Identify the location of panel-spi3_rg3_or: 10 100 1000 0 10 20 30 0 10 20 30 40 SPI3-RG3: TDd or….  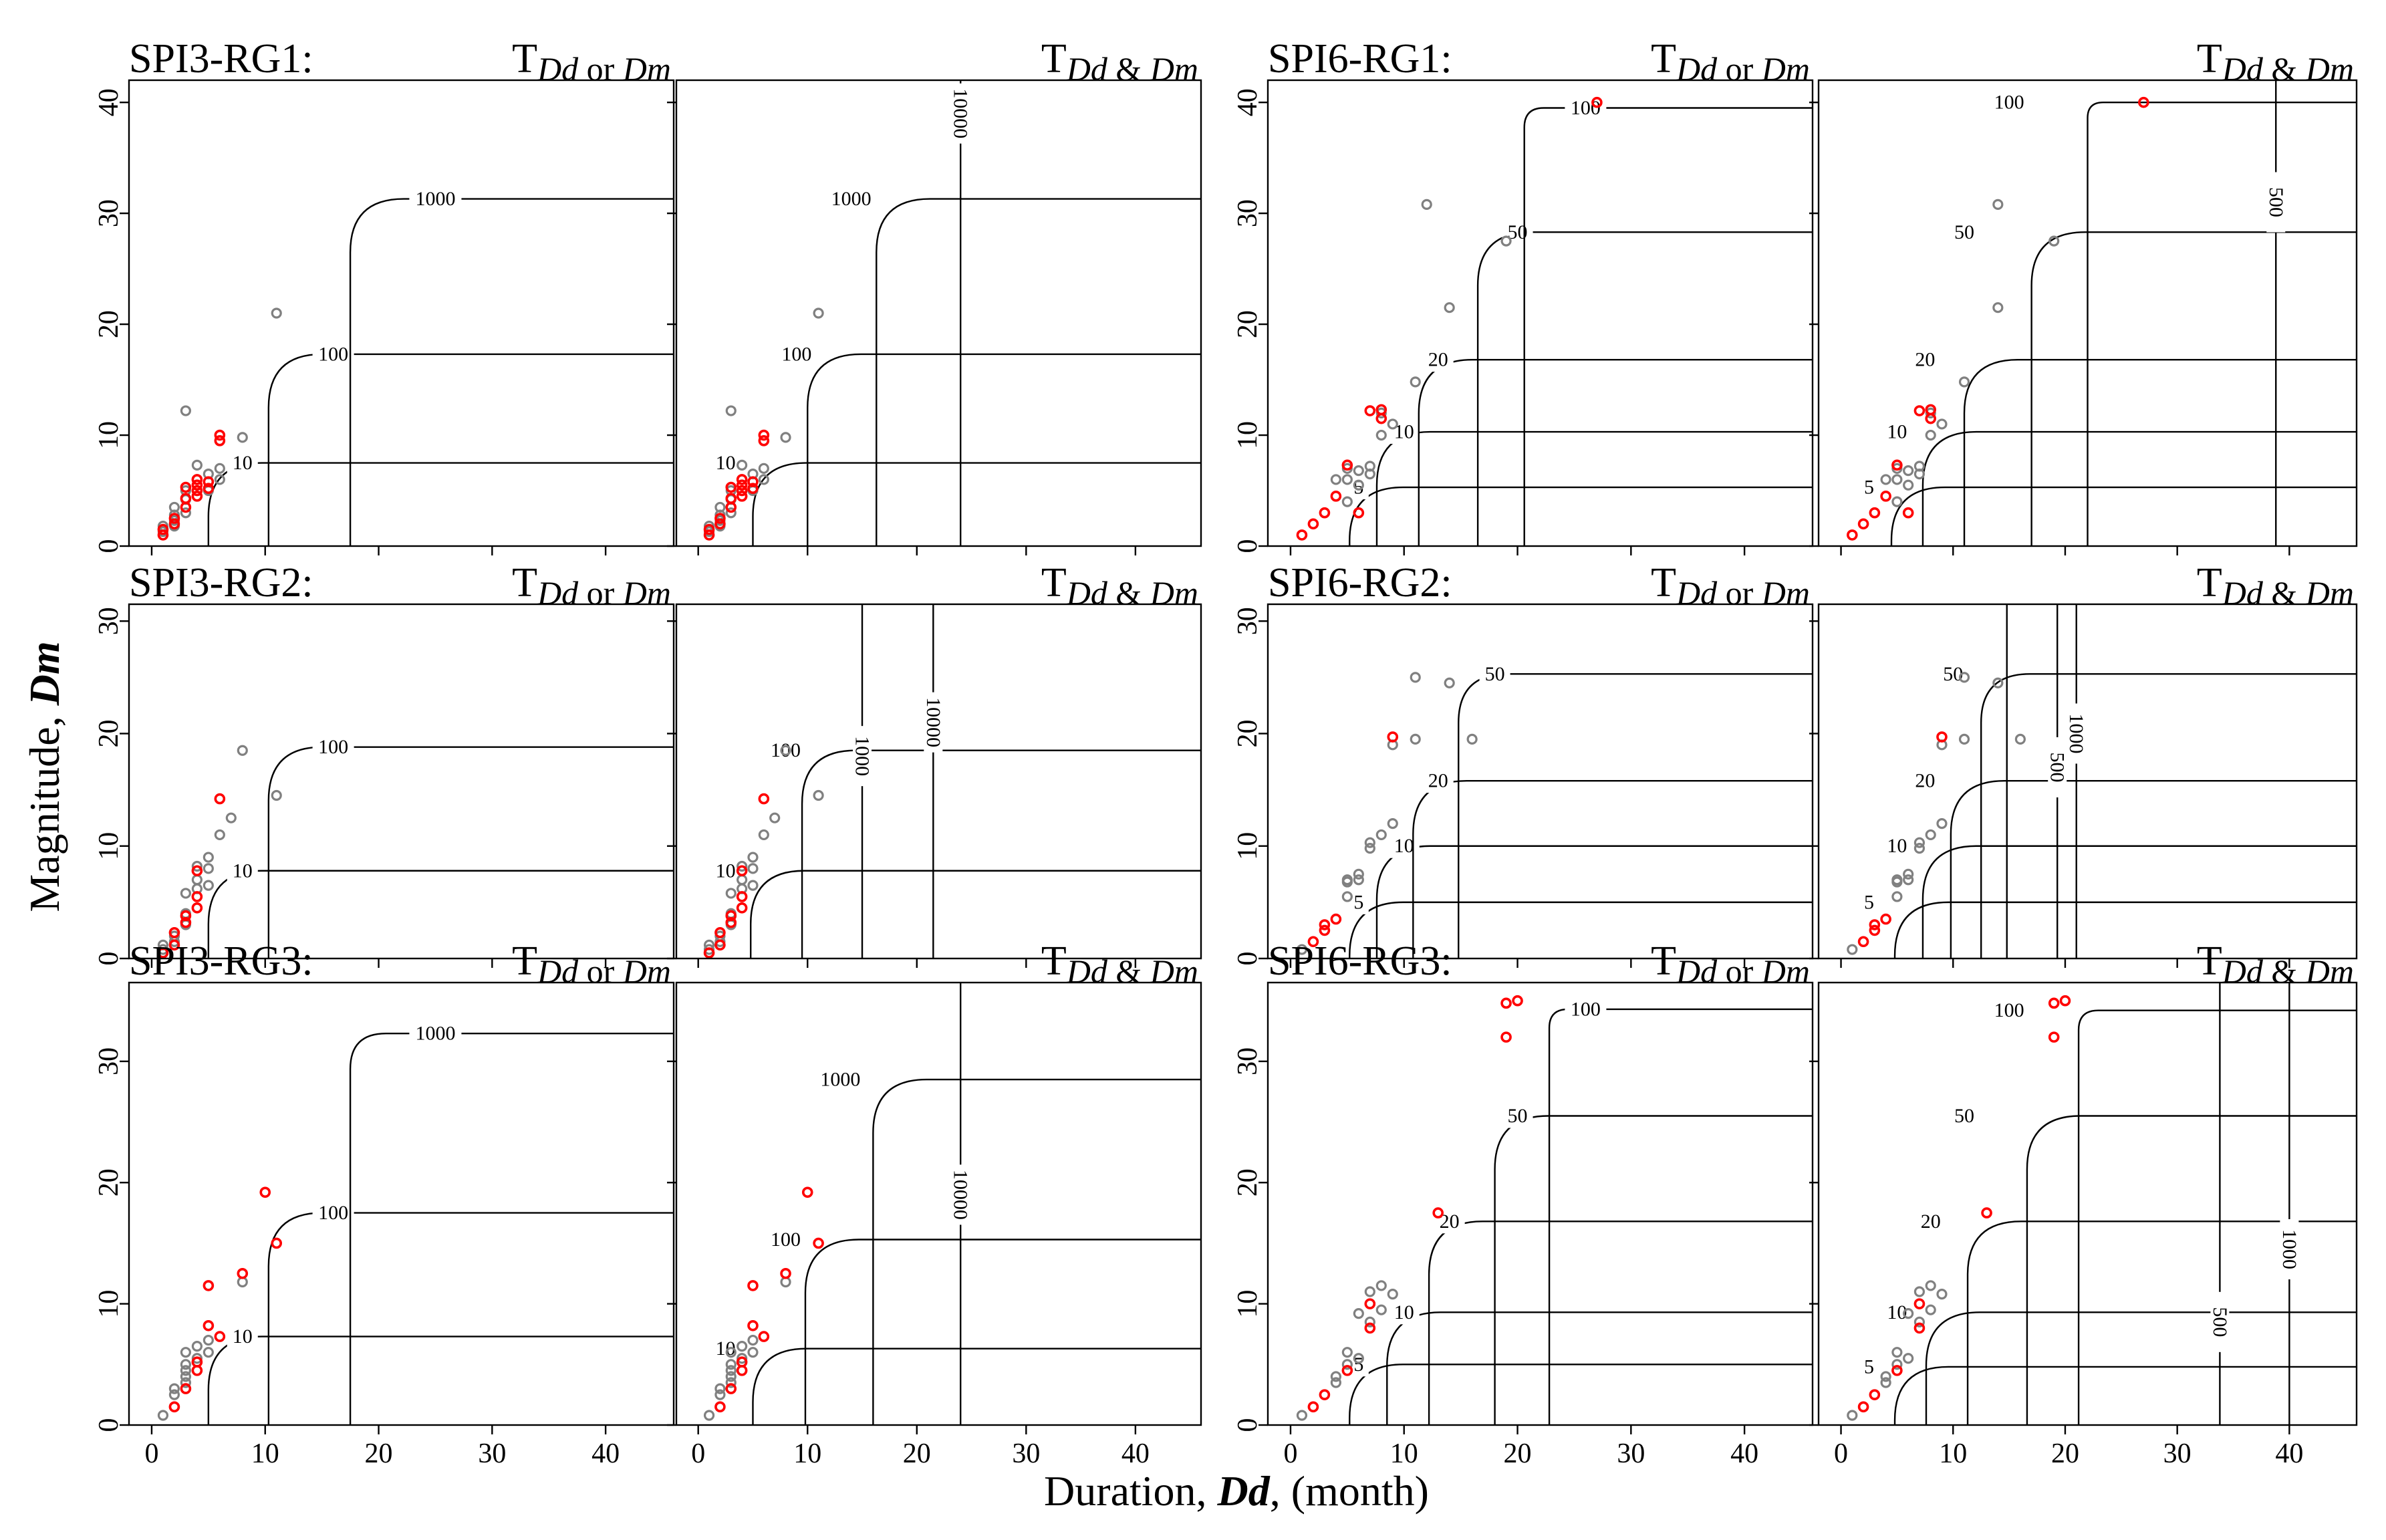
(384, 1203).